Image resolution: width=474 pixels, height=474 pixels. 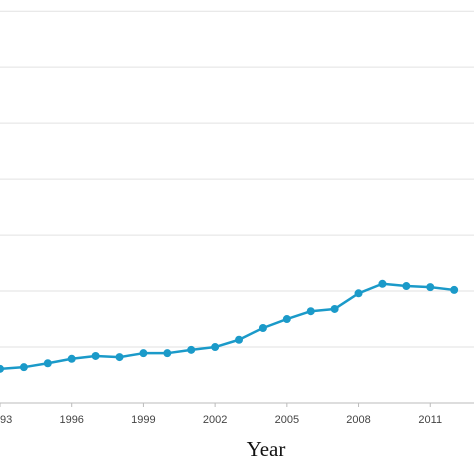 I want to click on x-tick-label: 2011, so click(x=430, y=420).